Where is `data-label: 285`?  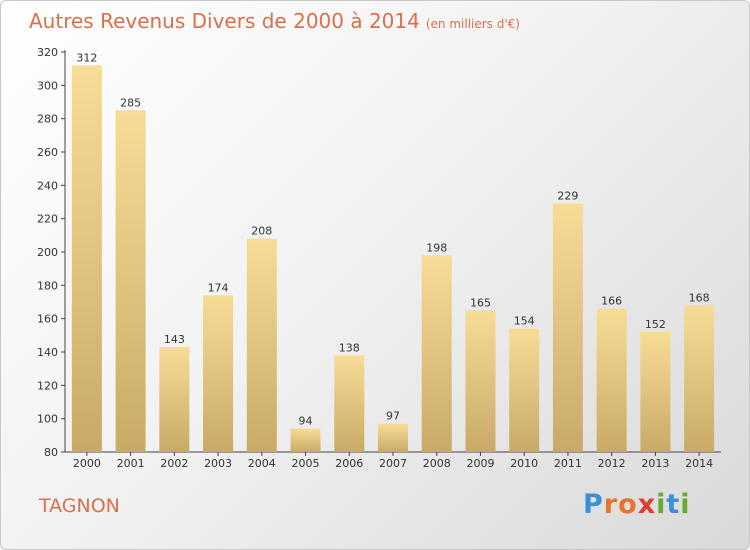 data-label: 285 is located at coordinates (130, 102).